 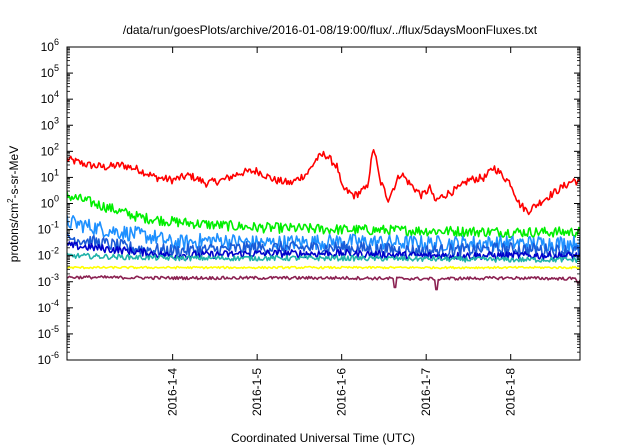 What do you see at coordinates (426, 392) in the screenshot?
I see `x-tick-label: 2016-1-7` at bounding box center [426, 392].